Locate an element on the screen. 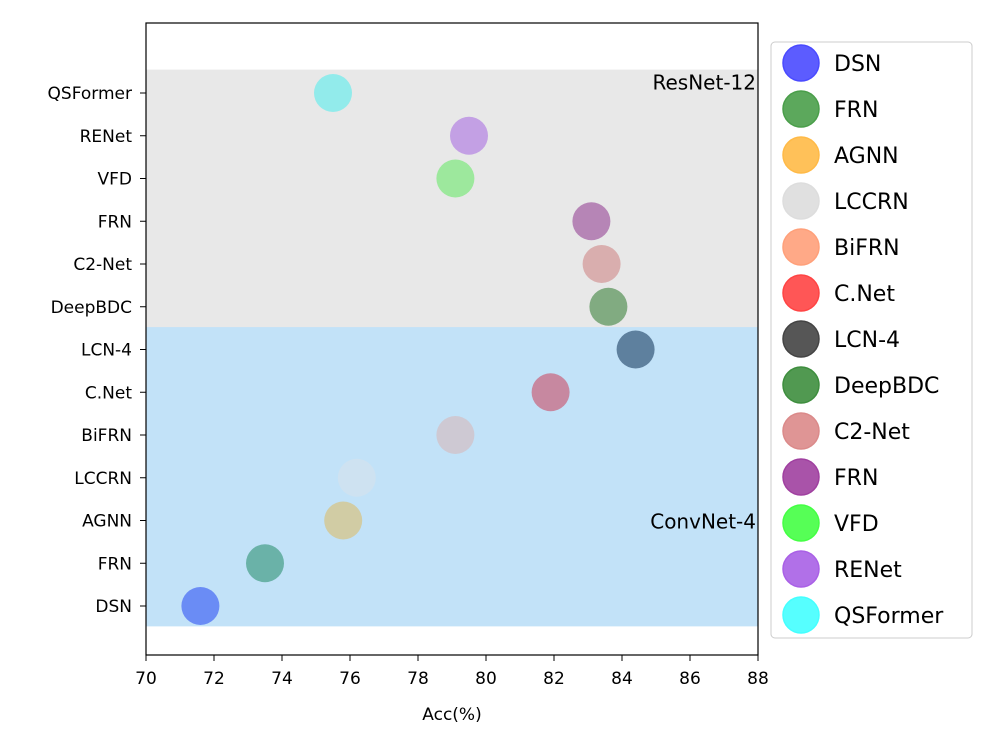 Image resolution: width=996 pixels, height=747 pixels. y-tick-label: QSFormer is located at coordinates (90, 94).